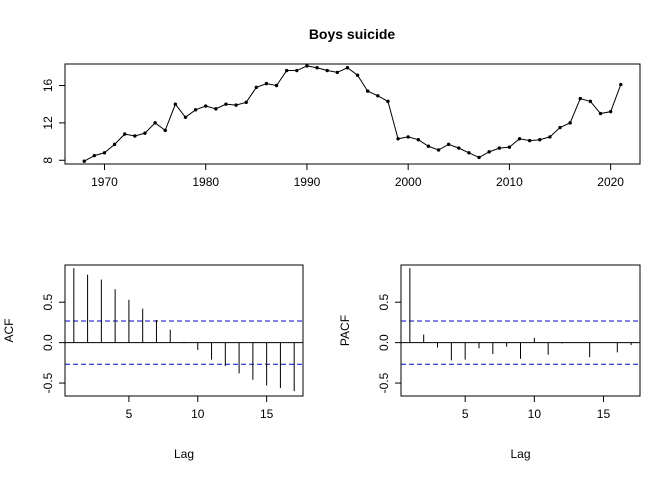  What do you see at coordinates (104, 182) in the screenshot?
I see `x-tick-label: 1970` at bounding box center [104, 182].